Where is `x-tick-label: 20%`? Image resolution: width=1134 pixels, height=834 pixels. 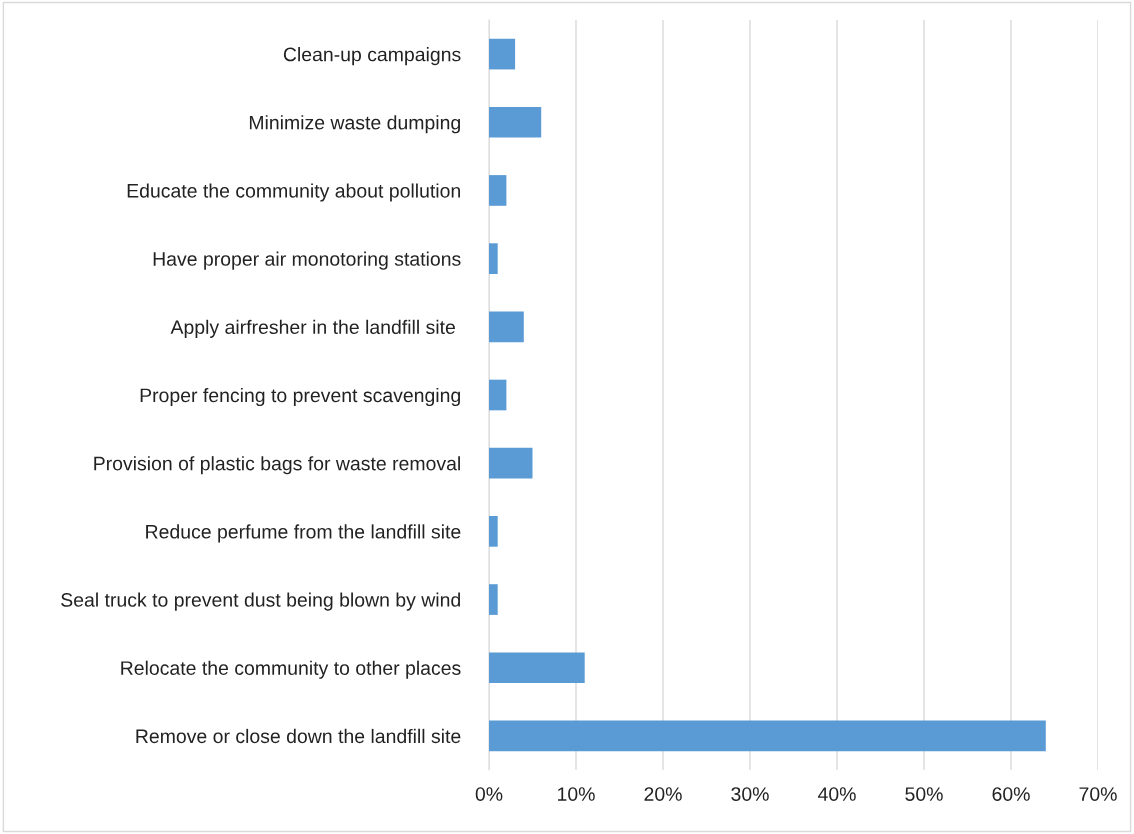
x-tick-label: 20% is located at coordinates (663, 794).